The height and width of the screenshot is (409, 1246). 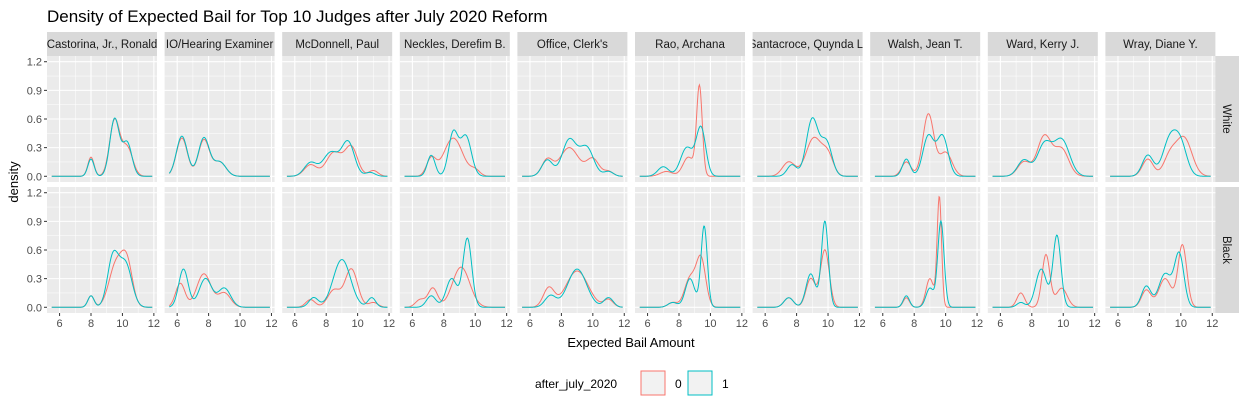 I want to click on panel-ward-kerry-j-white, so click(x=1042, y=119).